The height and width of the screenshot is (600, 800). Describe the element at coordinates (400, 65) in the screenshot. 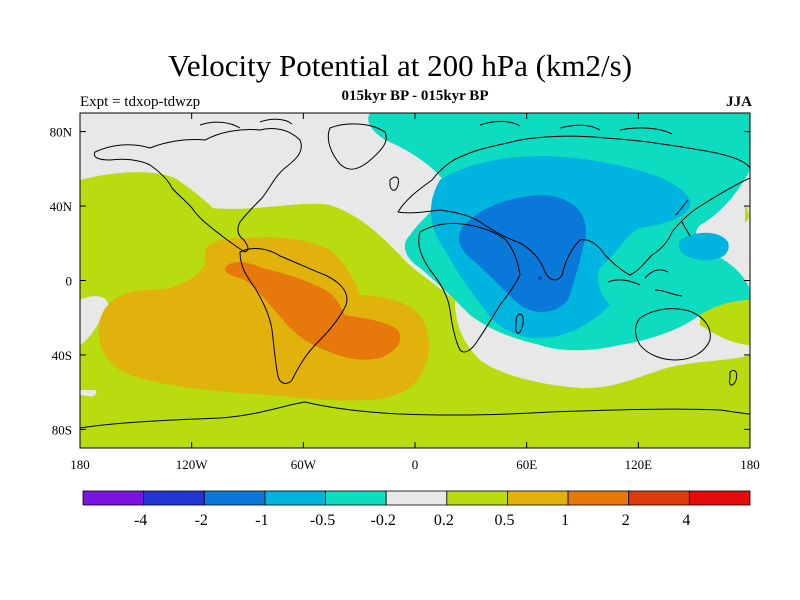

I see `figure-title: Velocity Potential at 200 hPa (km2/s)` at that location.